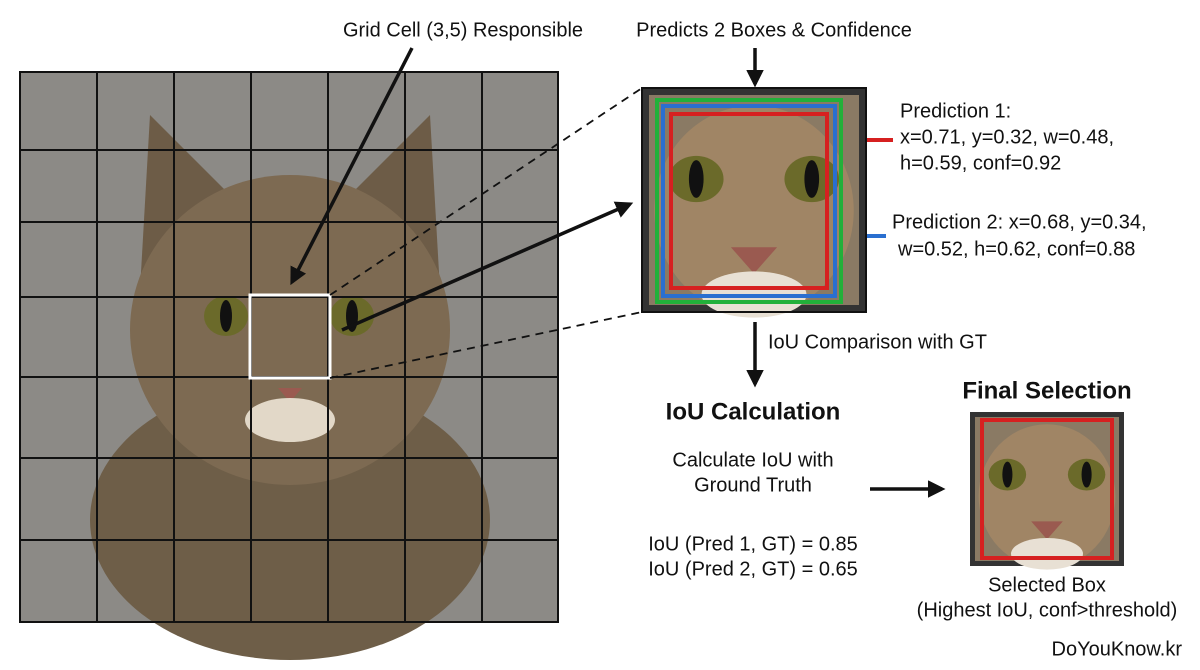  I want to click on prediction-2: w=0.52, h=0.62, conf=0.88, so click(1016, 249).